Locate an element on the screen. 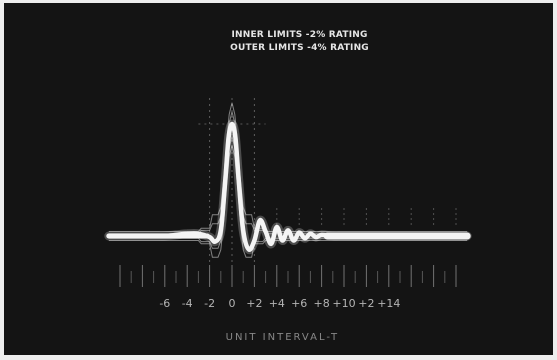  x-tick-label: -6 is located at coordinates (164, 303).